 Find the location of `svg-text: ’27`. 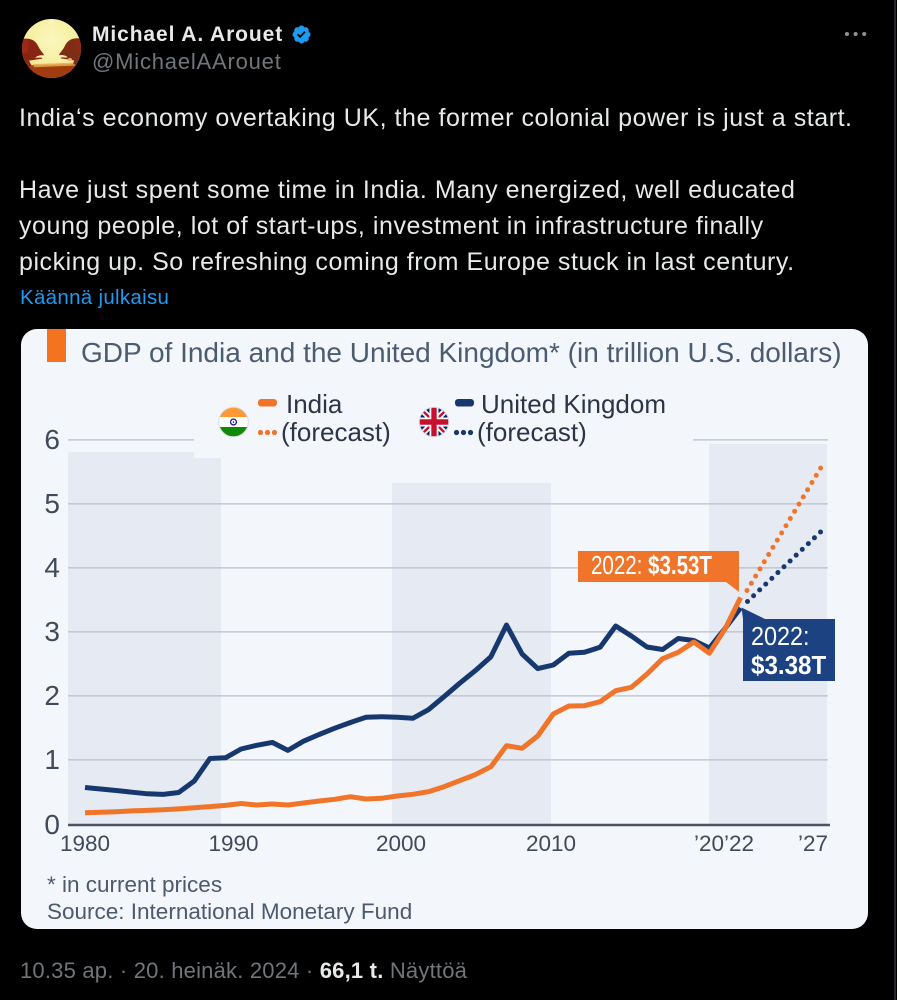

svg-text: ’27 is located at coordinates (813, 843).